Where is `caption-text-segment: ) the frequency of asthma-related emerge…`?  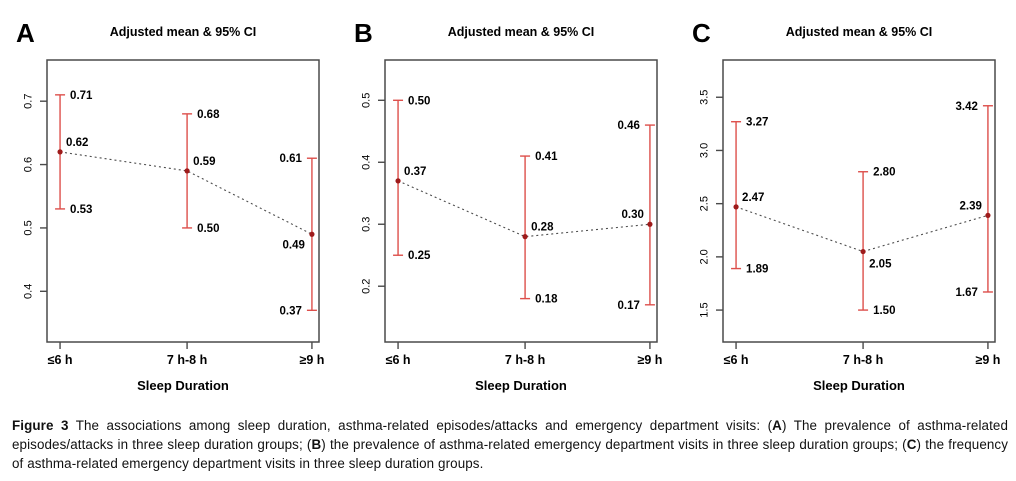 caption-text-segment: ) the frequency of asthma-related emerge… is located at coordinates (510, 454).